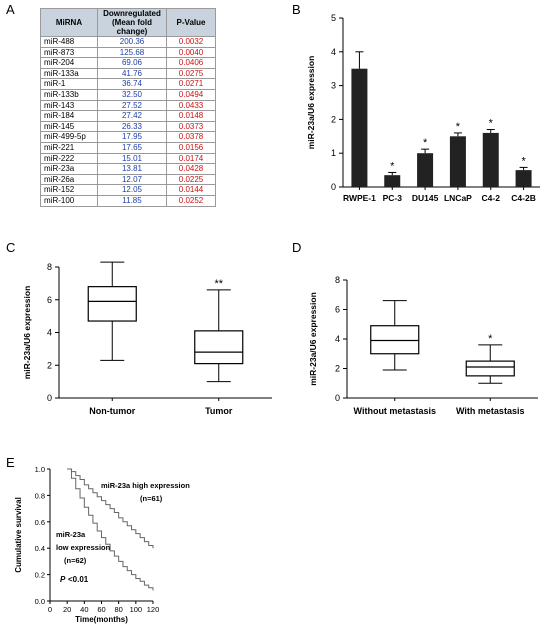 The height and width of the screenshot is (624, 550). I want to click on y-tick-label: 0.2, so click(40, 575).